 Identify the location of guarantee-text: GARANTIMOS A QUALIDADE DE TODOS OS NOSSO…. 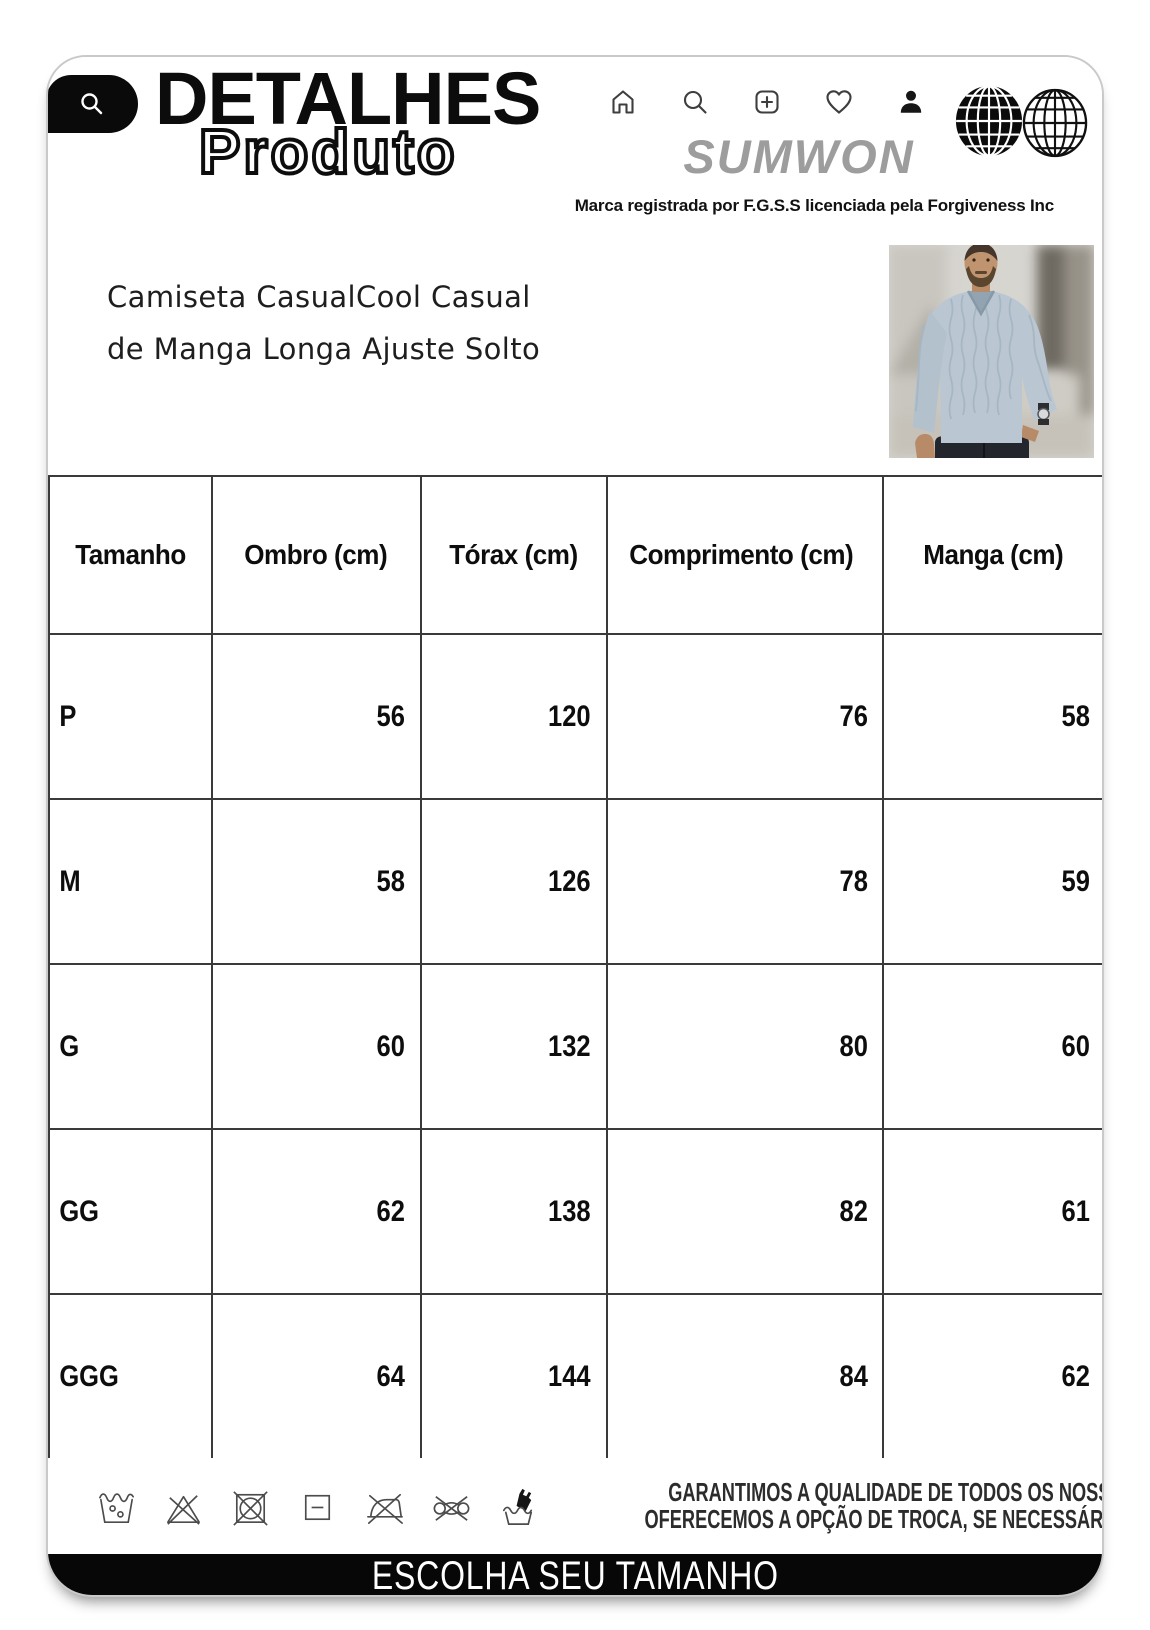
(822, 1505).